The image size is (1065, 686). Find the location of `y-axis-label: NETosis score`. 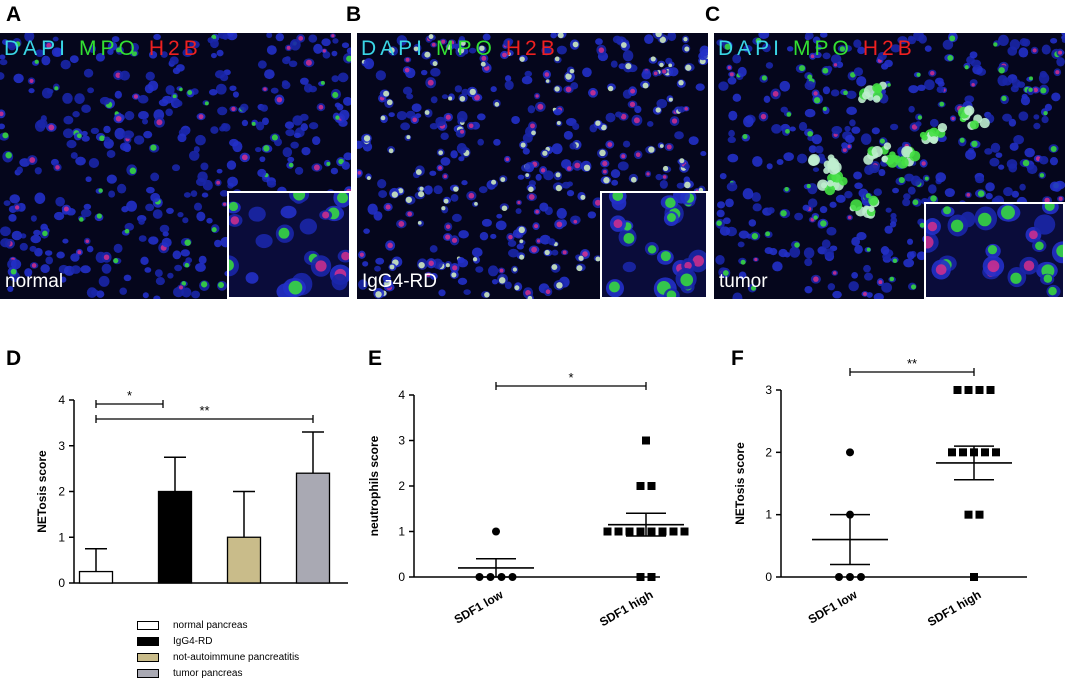

y-axis-label: NETosis score is located at coordinates (42, 491).